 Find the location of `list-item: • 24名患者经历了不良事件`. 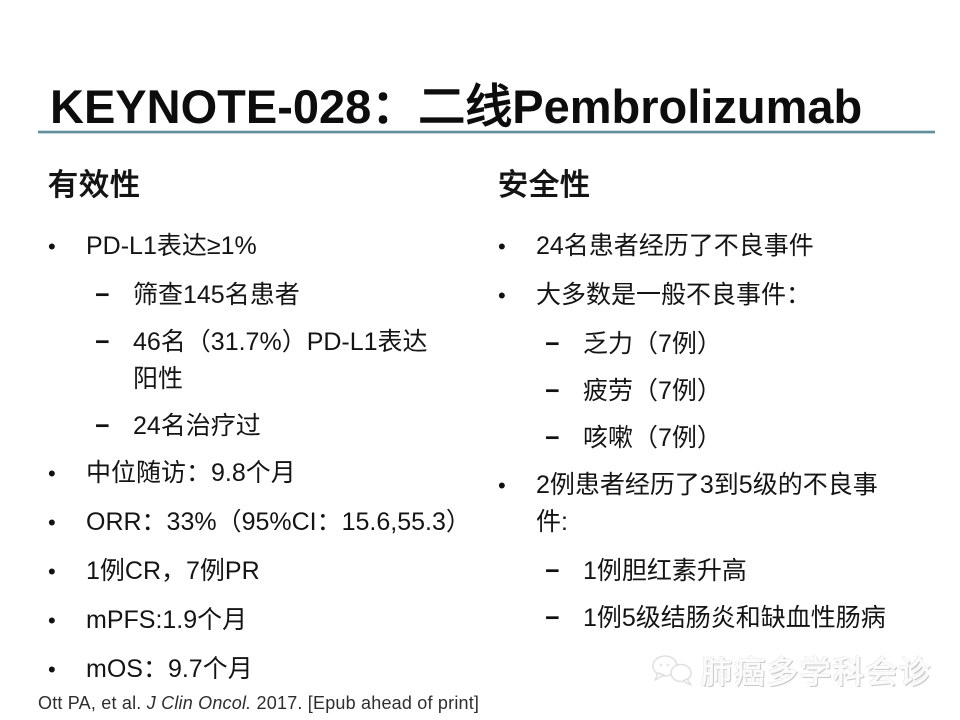

list-item: • 24名患者经历了不良事件 is located at coordinates (724, 246).